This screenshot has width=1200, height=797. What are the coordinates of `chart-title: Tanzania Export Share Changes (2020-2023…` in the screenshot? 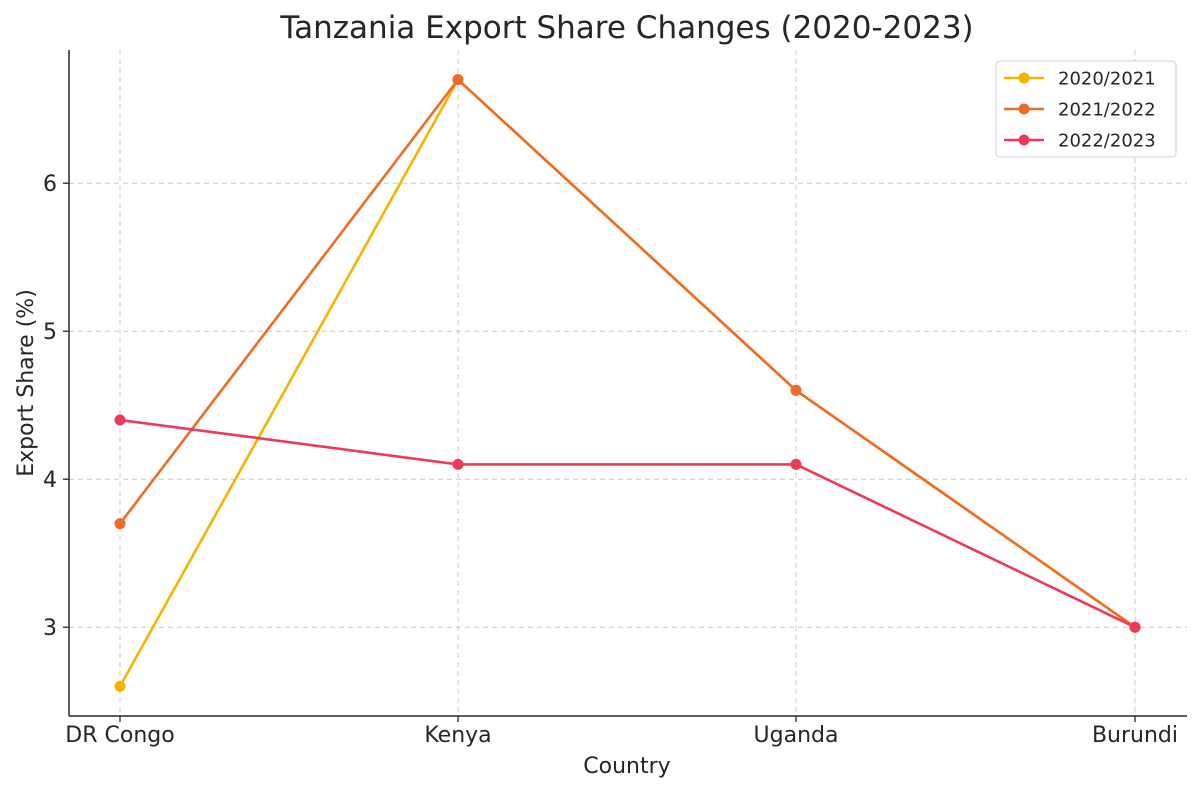 It's located at (626, 28).